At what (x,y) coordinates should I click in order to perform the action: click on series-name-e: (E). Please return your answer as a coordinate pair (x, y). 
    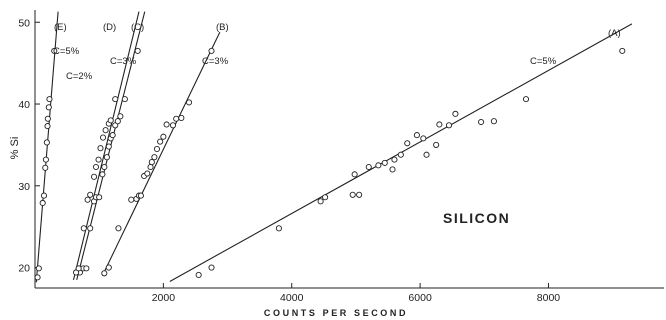
    Looking at the image, I should click on (60, 27).